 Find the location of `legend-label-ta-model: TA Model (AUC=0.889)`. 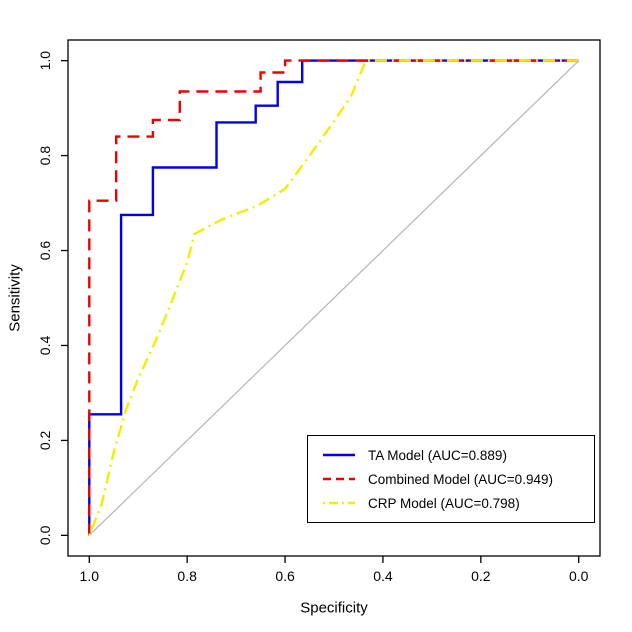

legend-label-ta-model: TA Model (AUC=0.889) is located at coordinates (437, 455).